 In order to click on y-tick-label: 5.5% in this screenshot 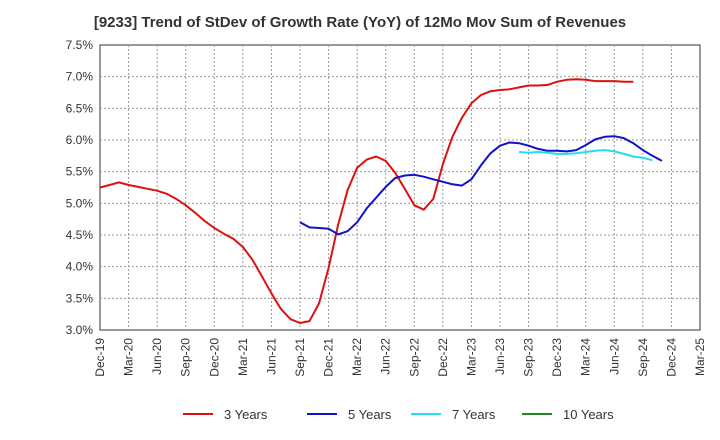, I will do `click(80, 172)`.